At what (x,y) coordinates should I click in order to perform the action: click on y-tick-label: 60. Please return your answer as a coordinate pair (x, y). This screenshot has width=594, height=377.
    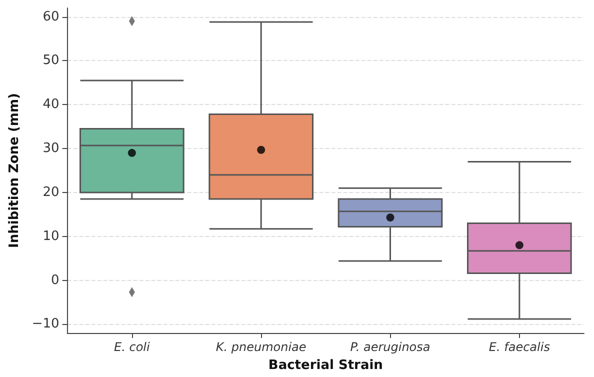
    Looking at the image, I should click on (51, 16).